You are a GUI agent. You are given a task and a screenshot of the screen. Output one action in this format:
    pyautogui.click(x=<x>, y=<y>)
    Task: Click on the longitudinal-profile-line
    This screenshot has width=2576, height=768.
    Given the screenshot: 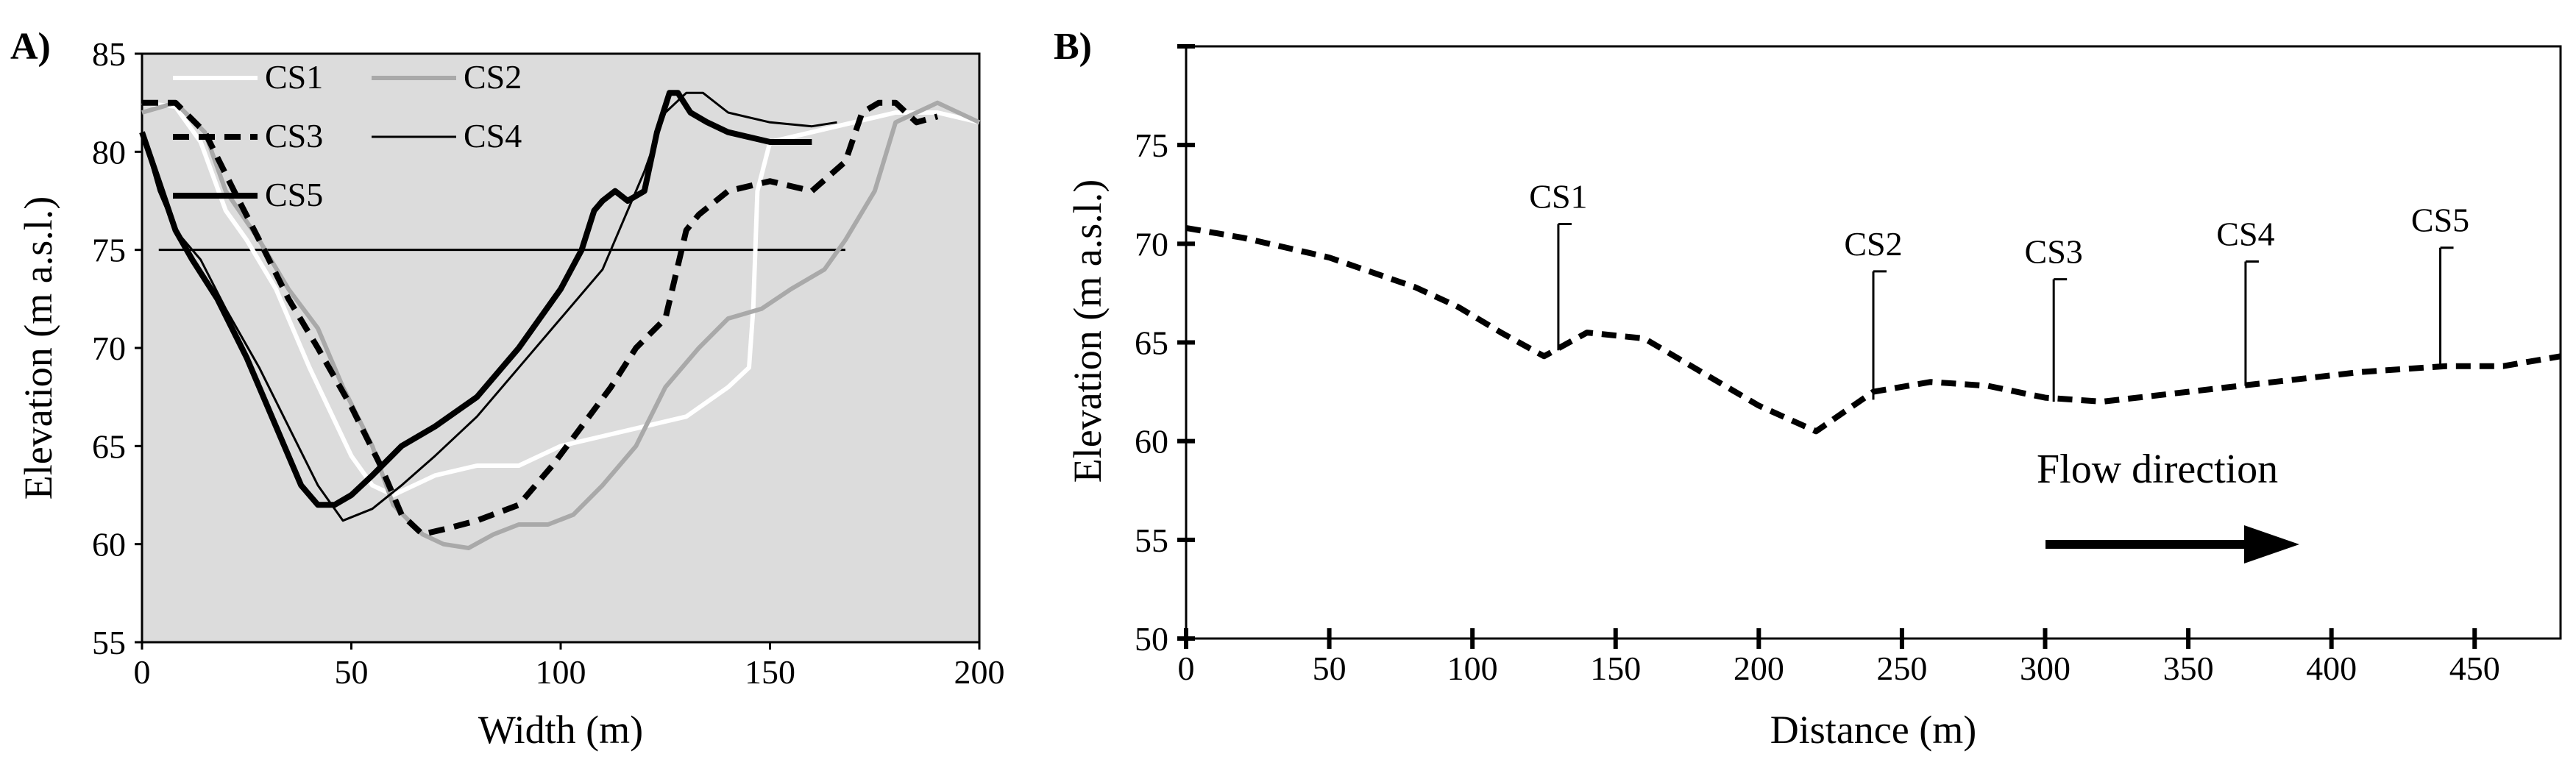 What is the action you would take?
    pyautogui.click(x=1873, y=329)
    